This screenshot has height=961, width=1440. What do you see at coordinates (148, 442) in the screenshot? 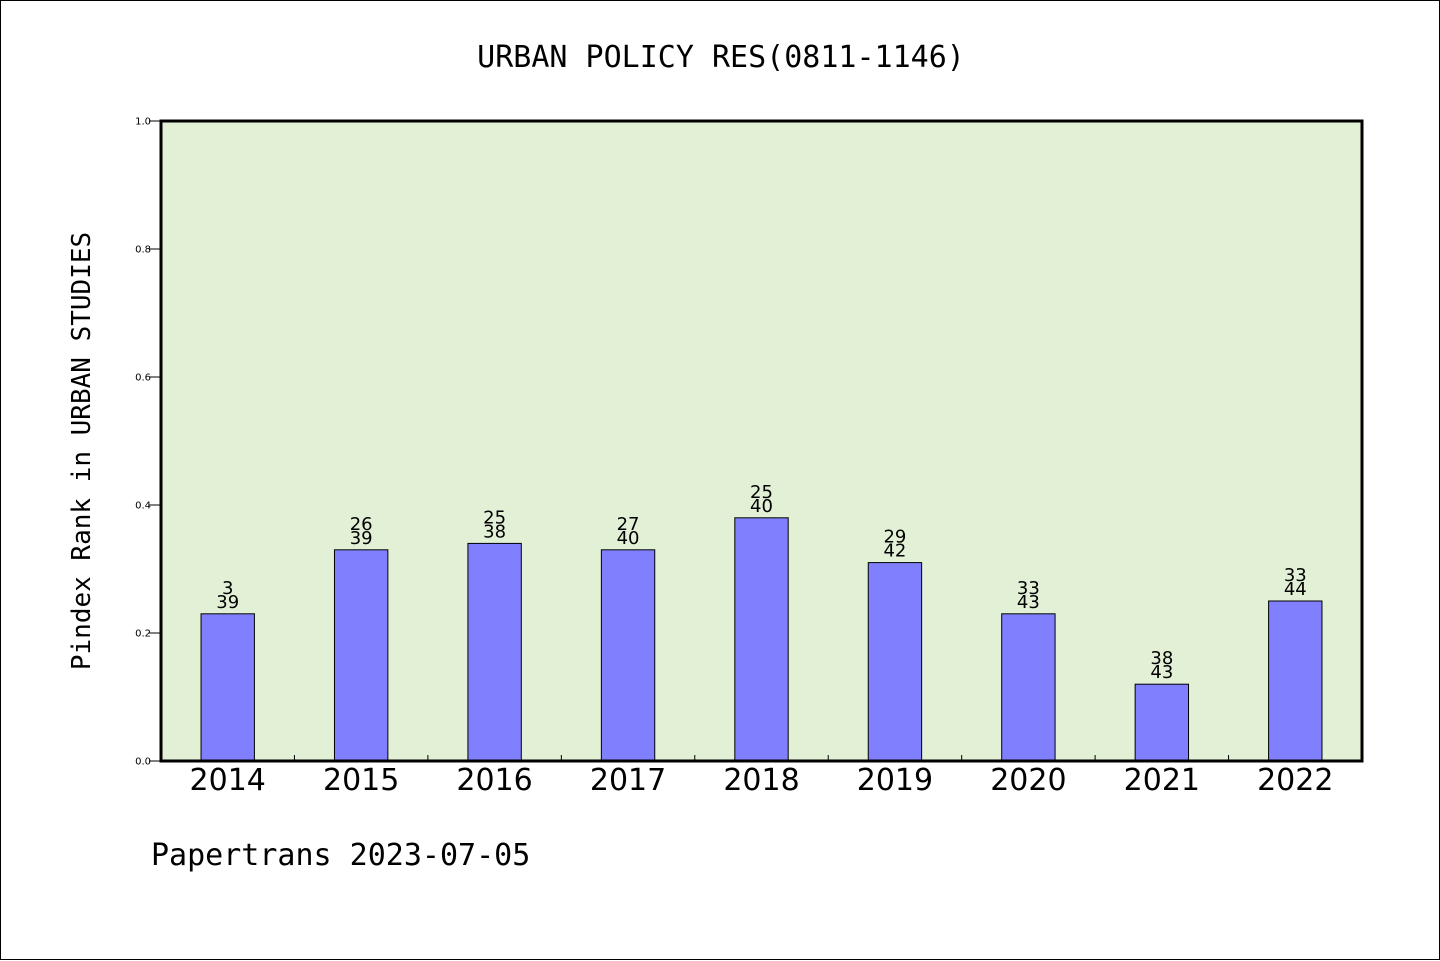
I see `y-axis: 0.0 0.2 0.4 0.6 0.8 1.0` at bounding box center [148, 442].